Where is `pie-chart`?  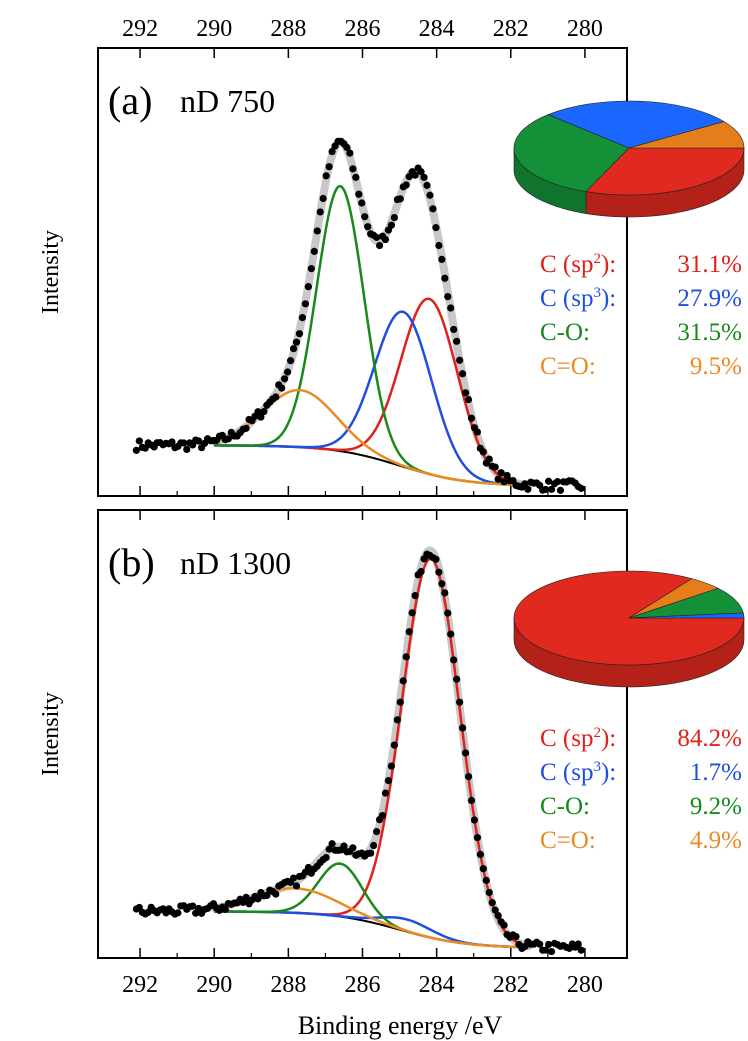 pie-chart is located at coordinates (629, 159).